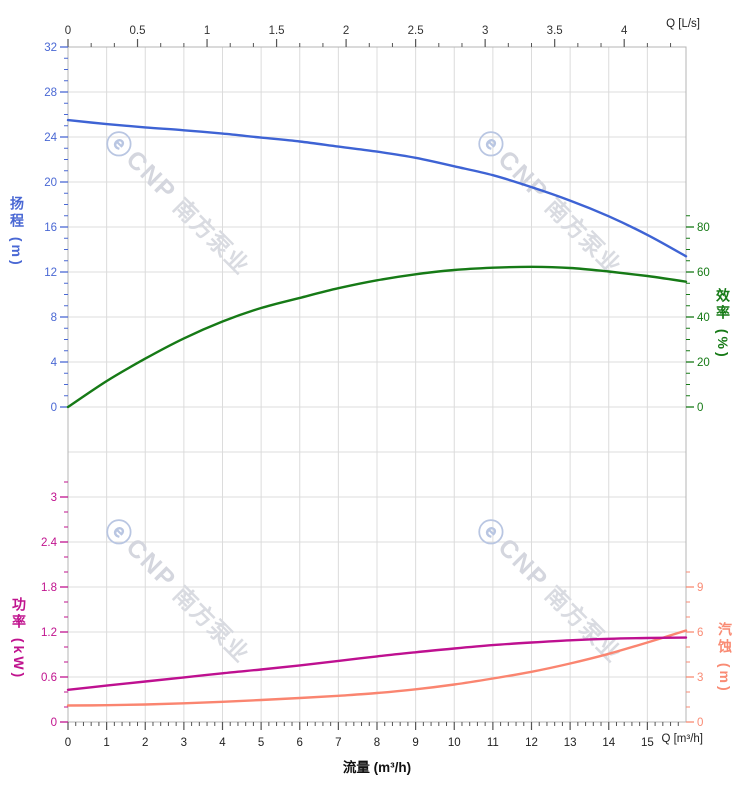 This screenshot has width=752, height=797. I want to click on svg-text: 1.2, so click(49, 633).